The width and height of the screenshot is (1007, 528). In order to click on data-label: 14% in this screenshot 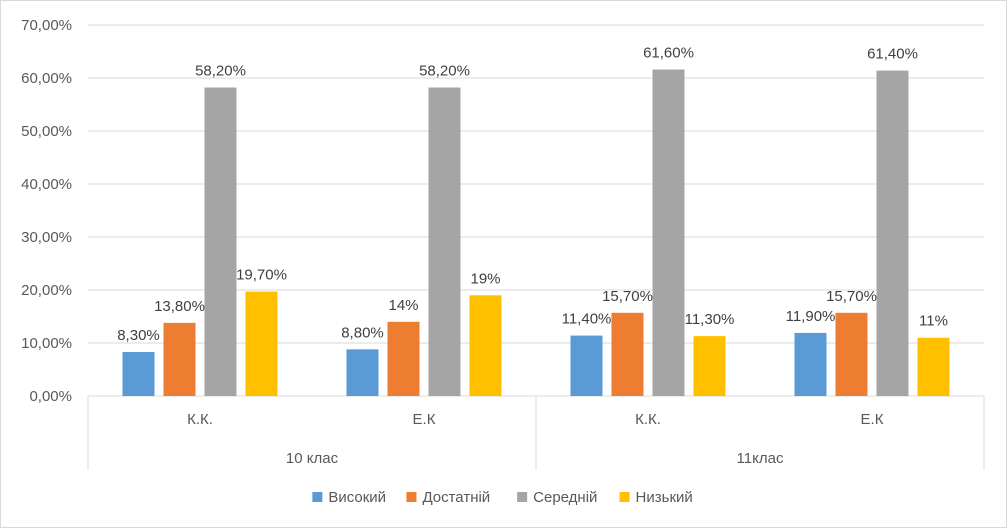, I will do `click(403, 305)`.